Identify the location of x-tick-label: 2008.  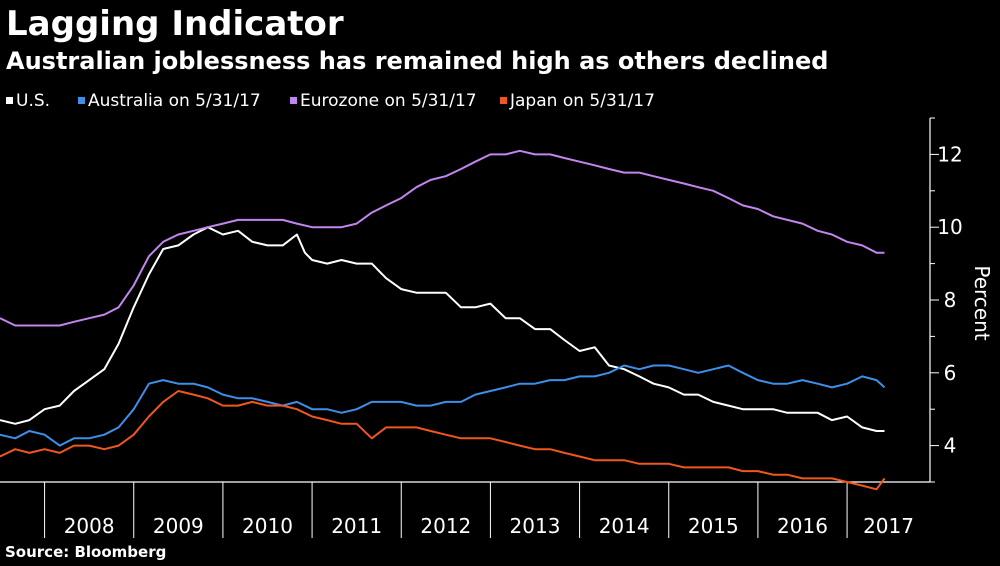
(89, 526).